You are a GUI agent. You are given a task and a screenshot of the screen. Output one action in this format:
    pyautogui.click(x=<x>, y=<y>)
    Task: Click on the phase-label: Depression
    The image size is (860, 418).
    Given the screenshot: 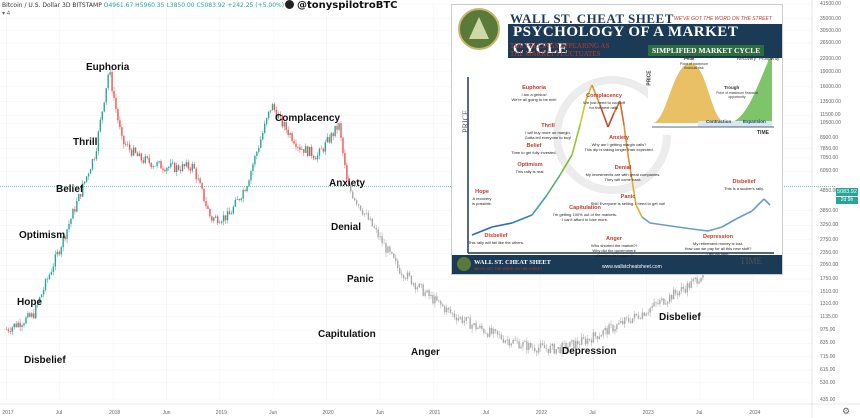 What is the action you would take?
    pyautogui.click(x=589, y=351)
    